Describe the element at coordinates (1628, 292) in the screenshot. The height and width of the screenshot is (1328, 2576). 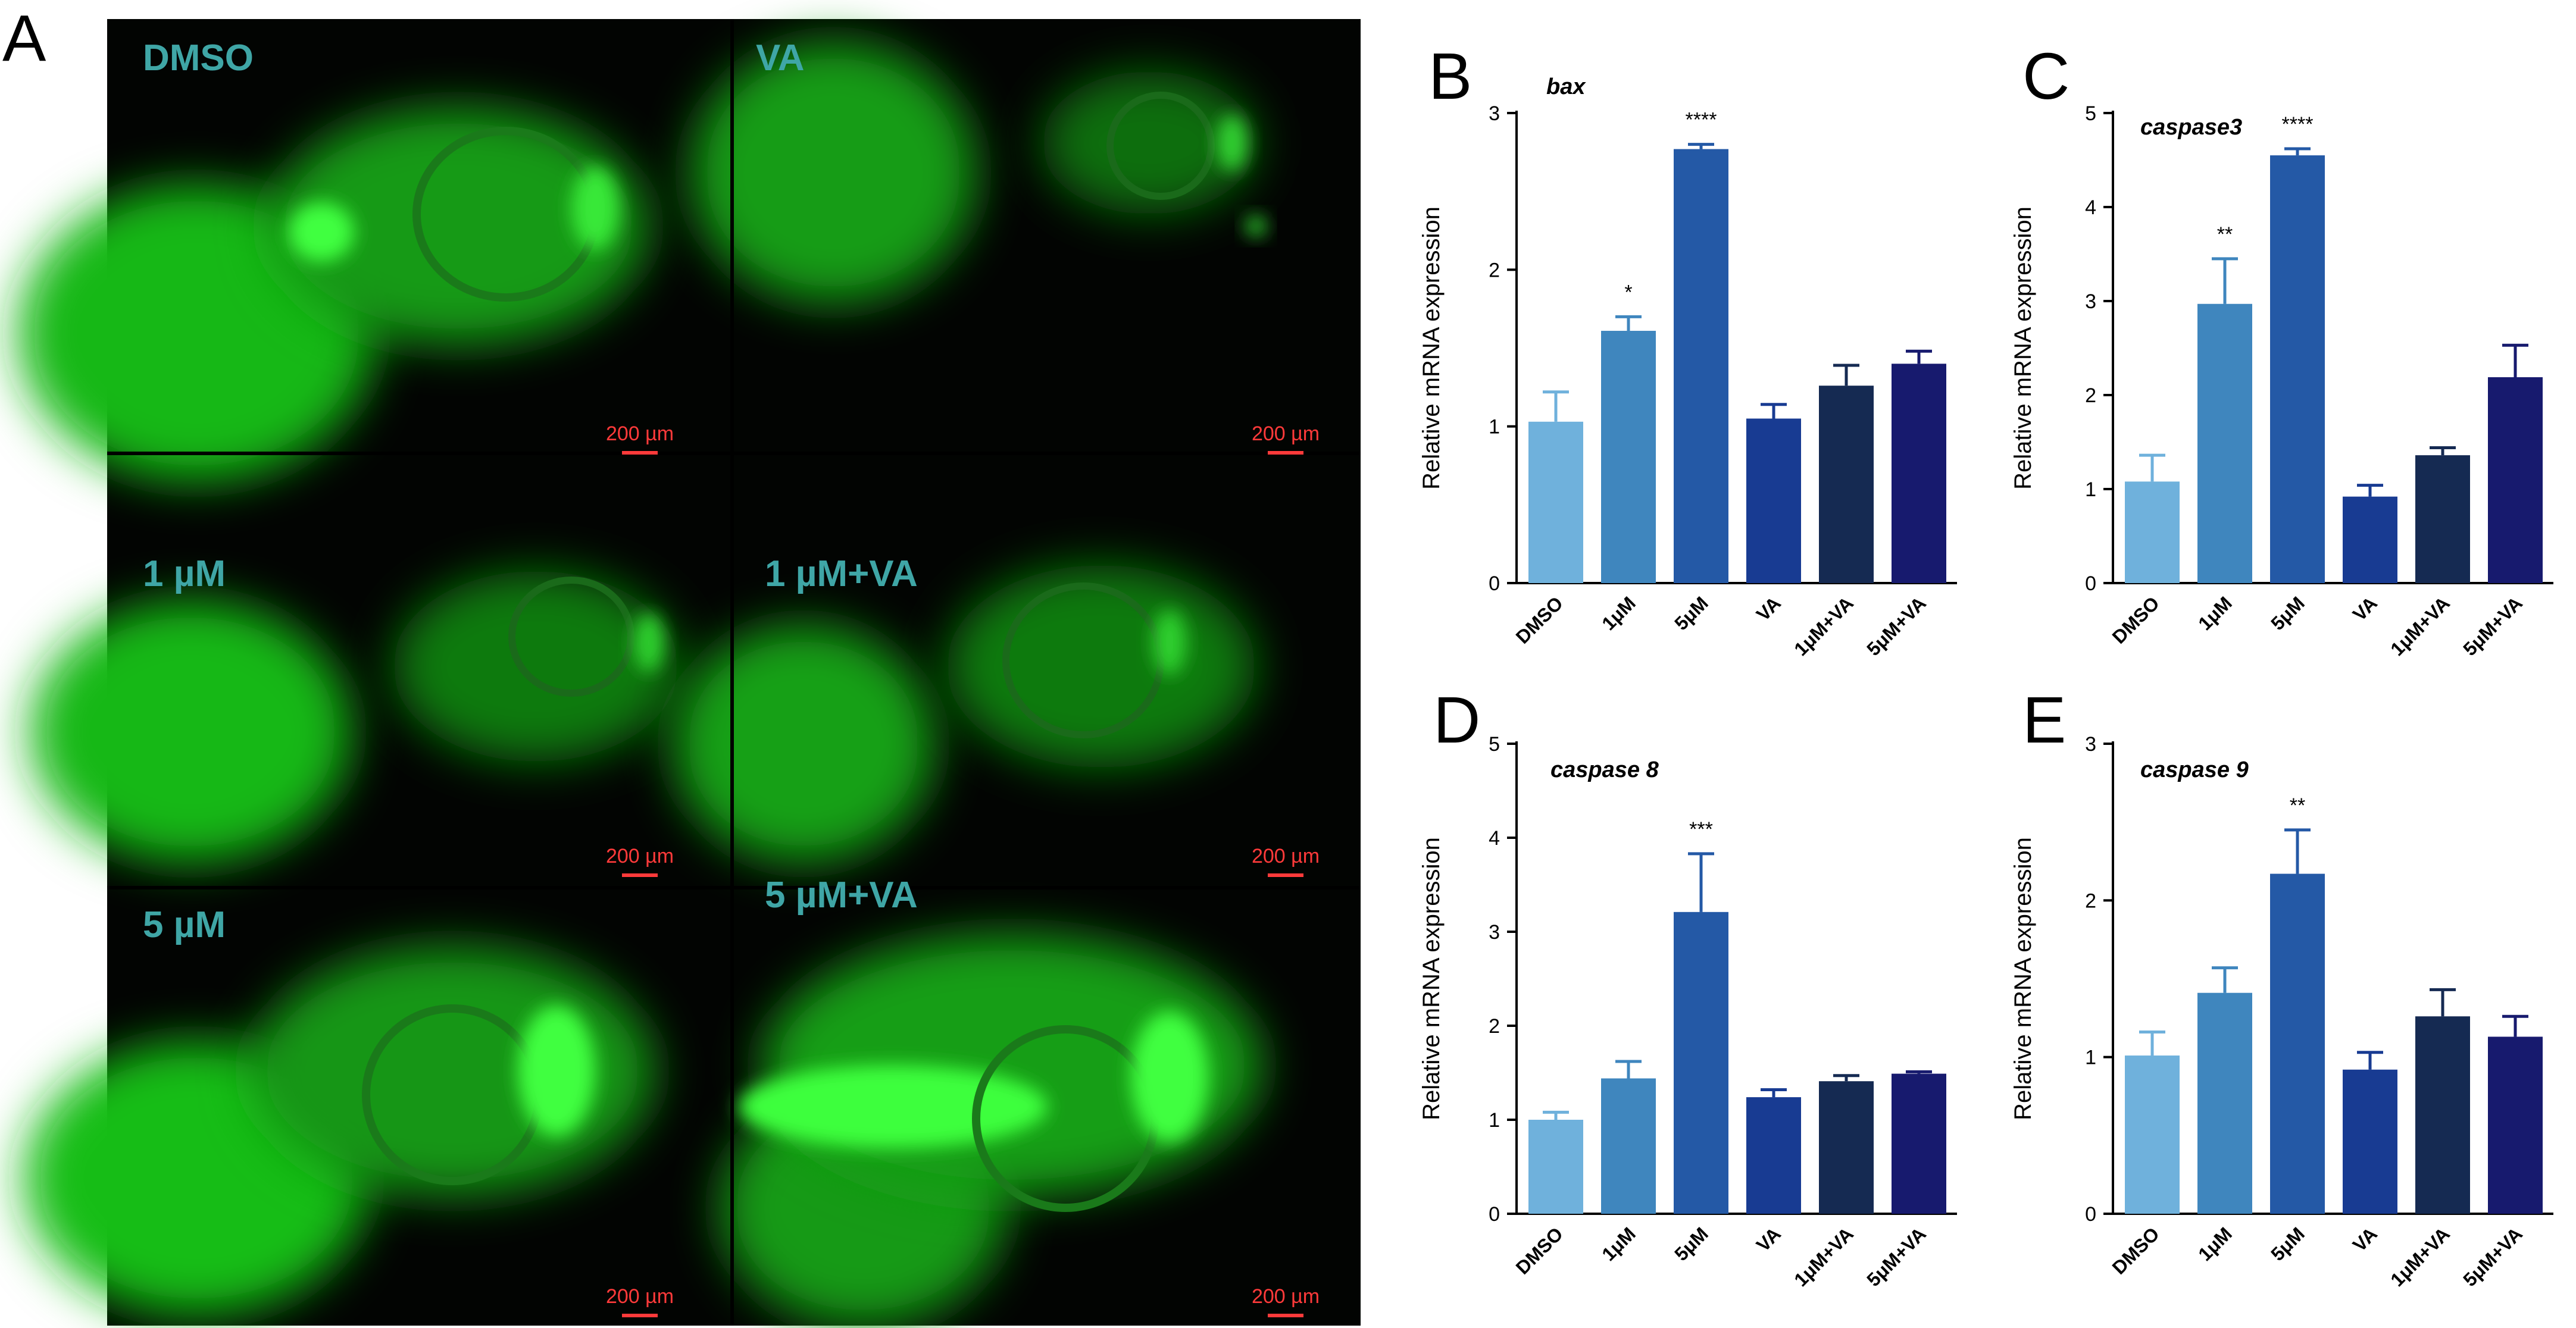
I see `significance-label: *` at that location.